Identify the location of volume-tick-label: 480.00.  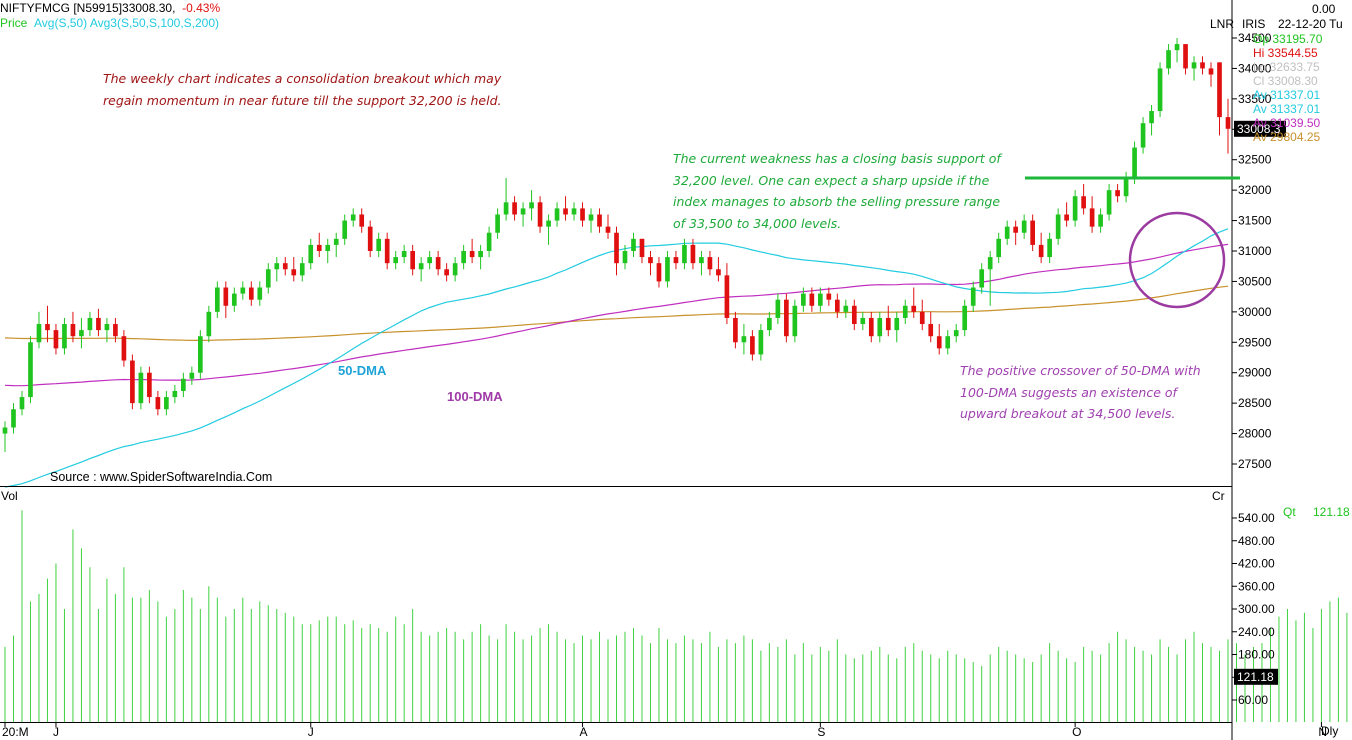
(1256, 541).